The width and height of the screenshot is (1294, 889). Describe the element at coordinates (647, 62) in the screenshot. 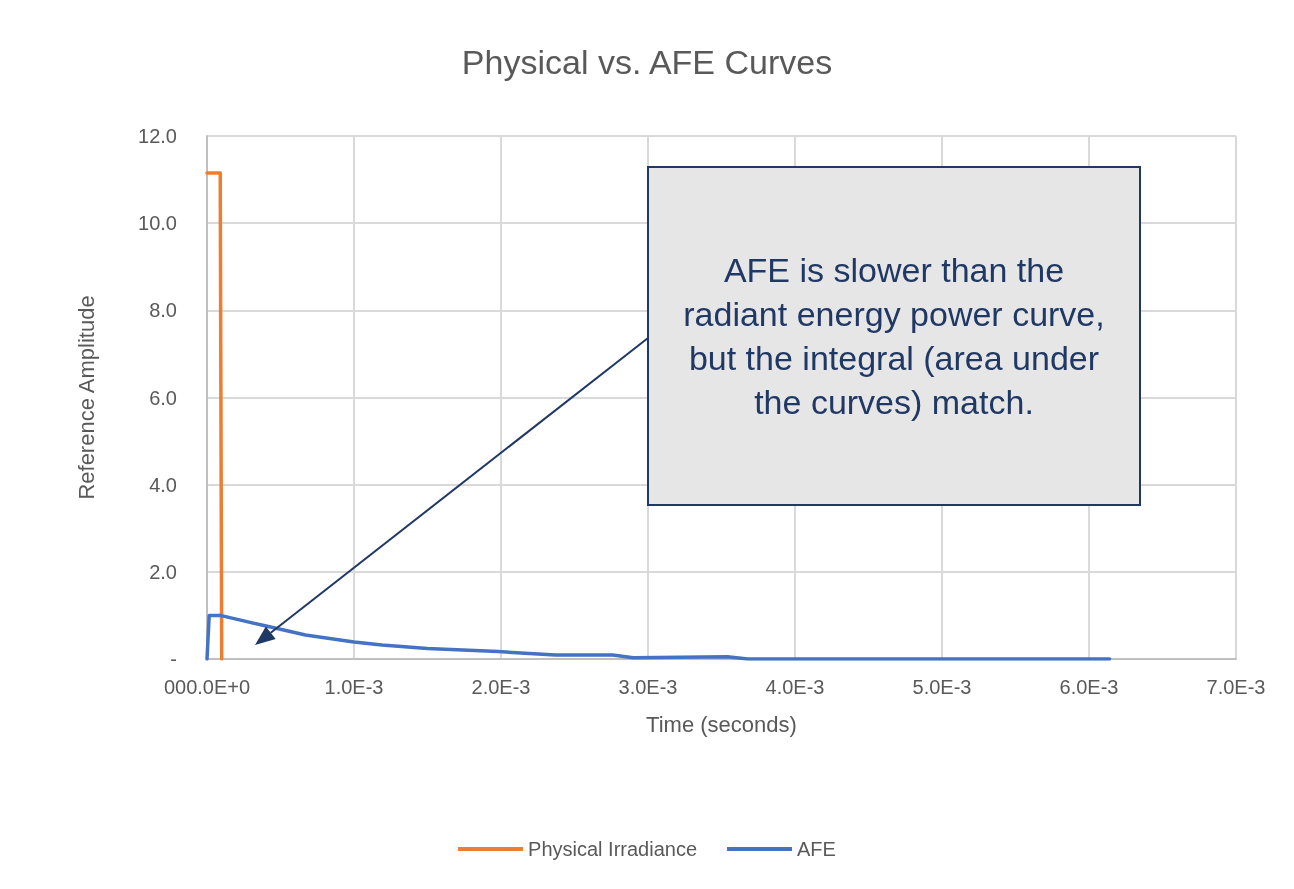

I see `chart-title: Physical vs. AFE Curves` at that location.